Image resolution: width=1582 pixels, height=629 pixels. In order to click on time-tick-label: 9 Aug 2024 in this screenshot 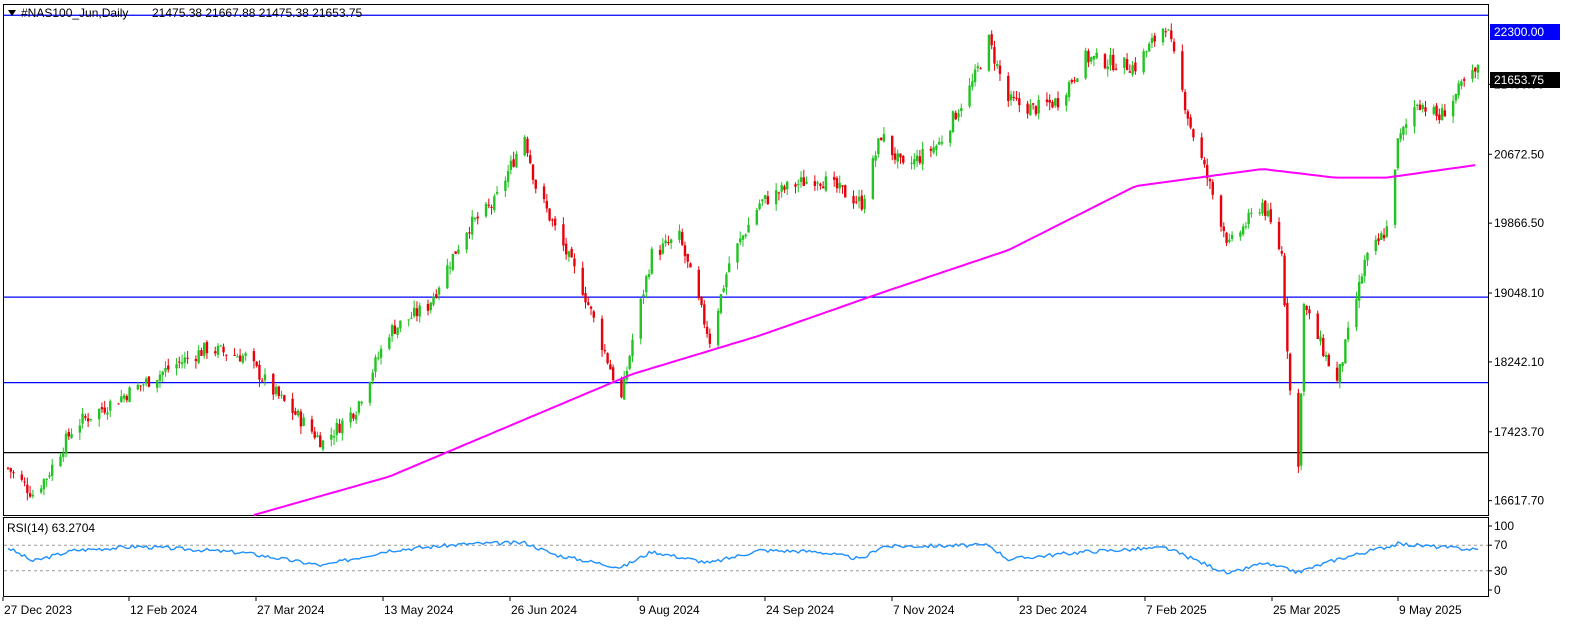, I will do `click(669, 610)`.